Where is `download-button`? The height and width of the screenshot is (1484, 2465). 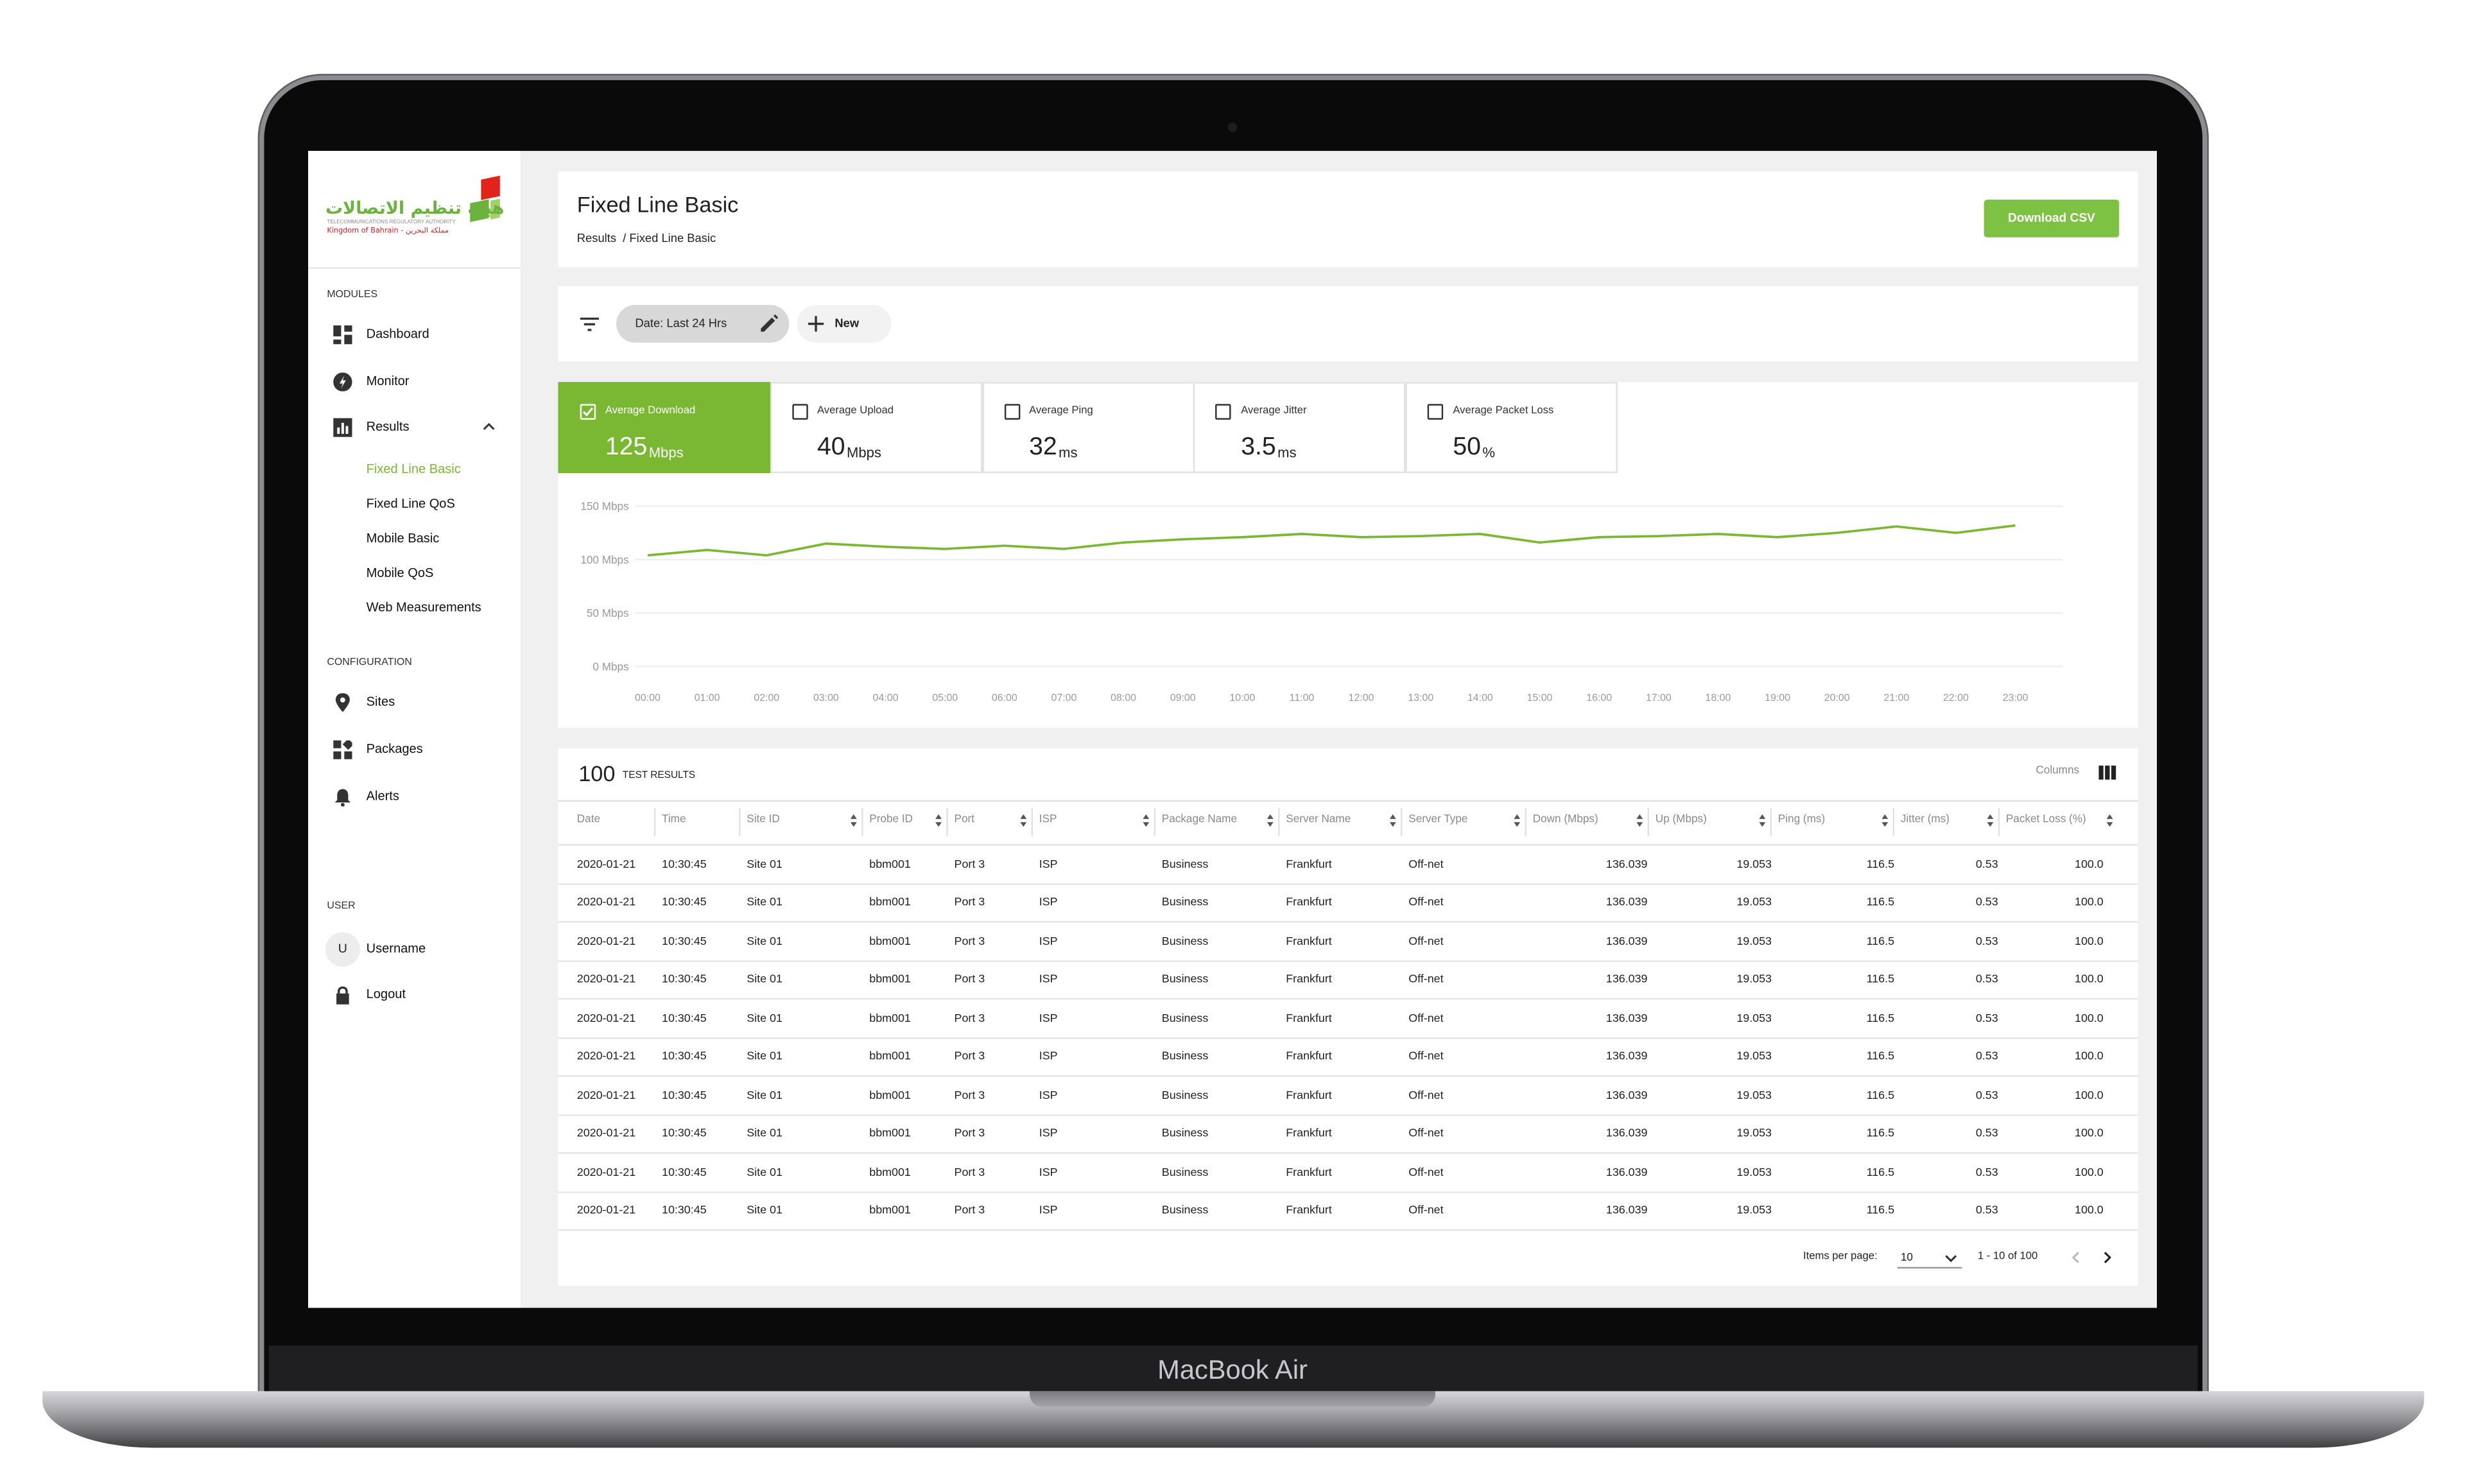
download-button is located at coordinates (2052, 218).